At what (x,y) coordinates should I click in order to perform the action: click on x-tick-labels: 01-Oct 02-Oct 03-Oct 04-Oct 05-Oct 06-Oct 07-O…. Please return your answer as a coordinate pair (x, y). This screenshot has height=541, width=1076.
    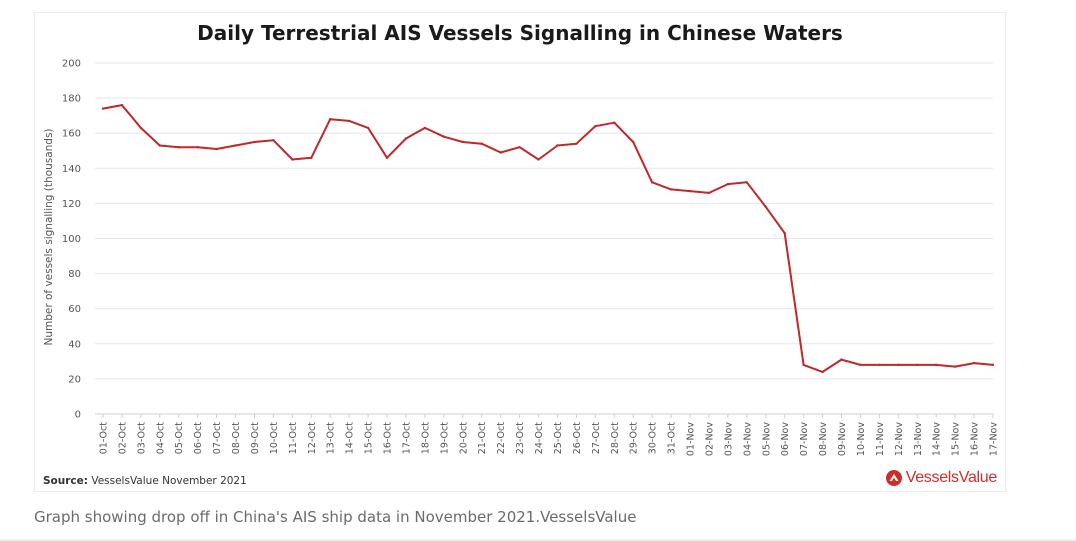
    Looking at the image, I should click on (549, 435).